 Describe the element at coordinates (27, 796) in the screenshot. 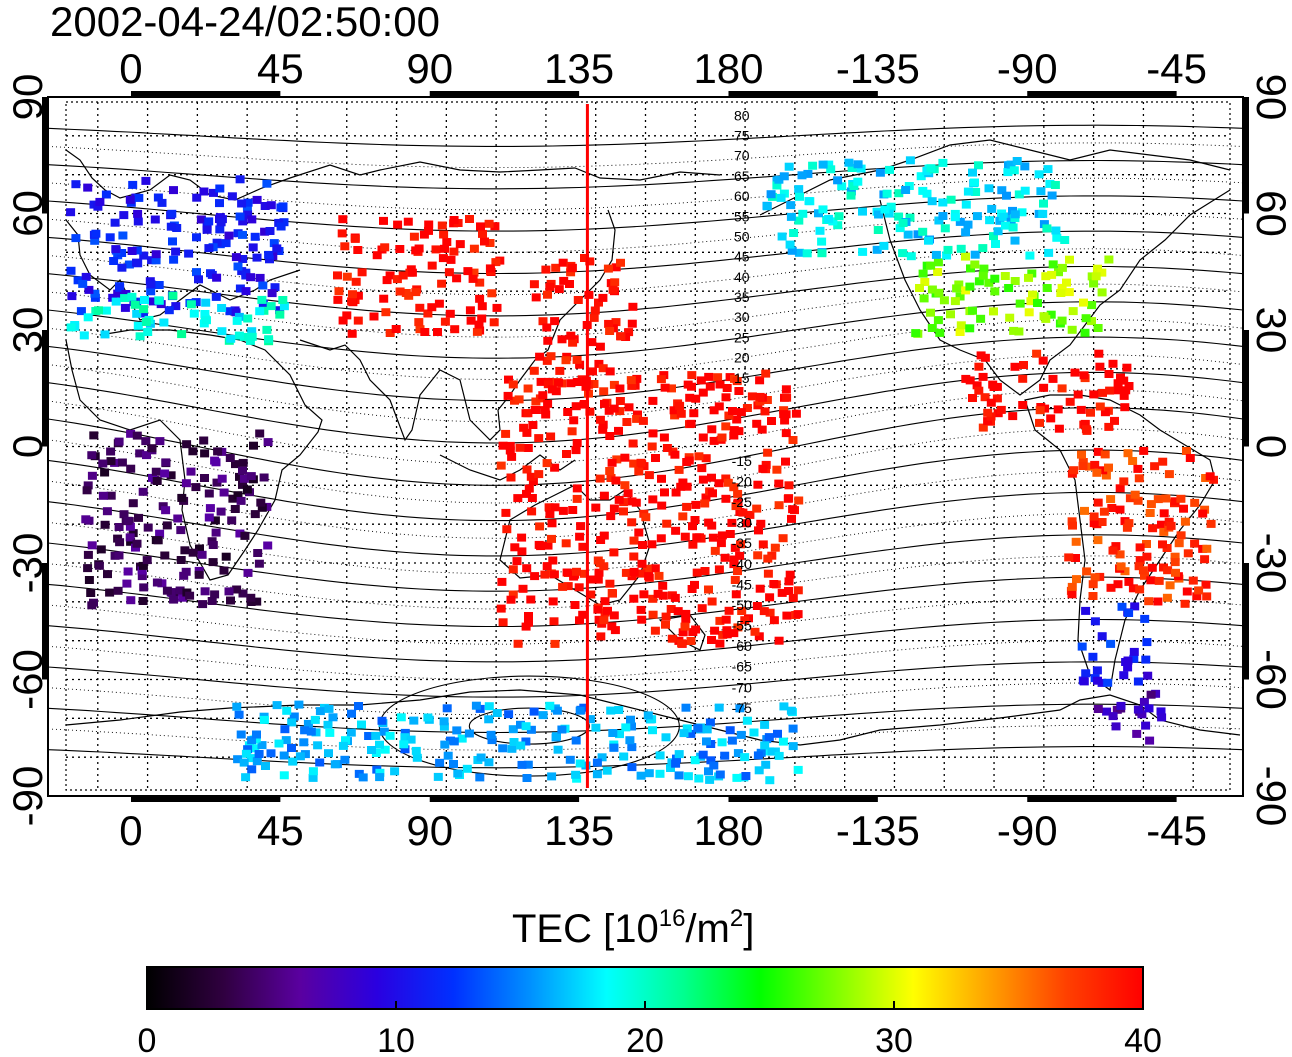

I see `y-tick-label-left: -90` at that location.